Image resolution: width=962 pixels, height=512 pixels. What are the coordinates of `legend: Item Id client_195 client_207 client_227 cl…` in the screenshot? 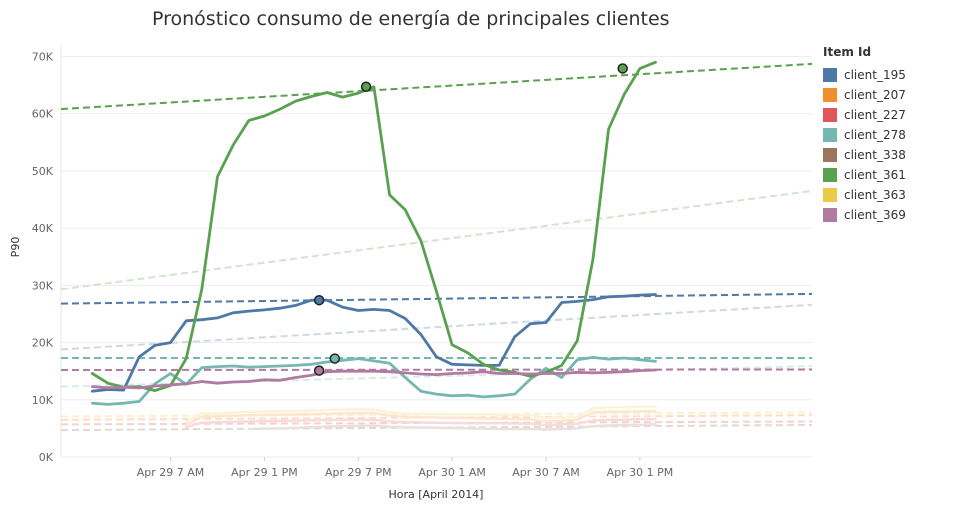 It's located at (864, 135).